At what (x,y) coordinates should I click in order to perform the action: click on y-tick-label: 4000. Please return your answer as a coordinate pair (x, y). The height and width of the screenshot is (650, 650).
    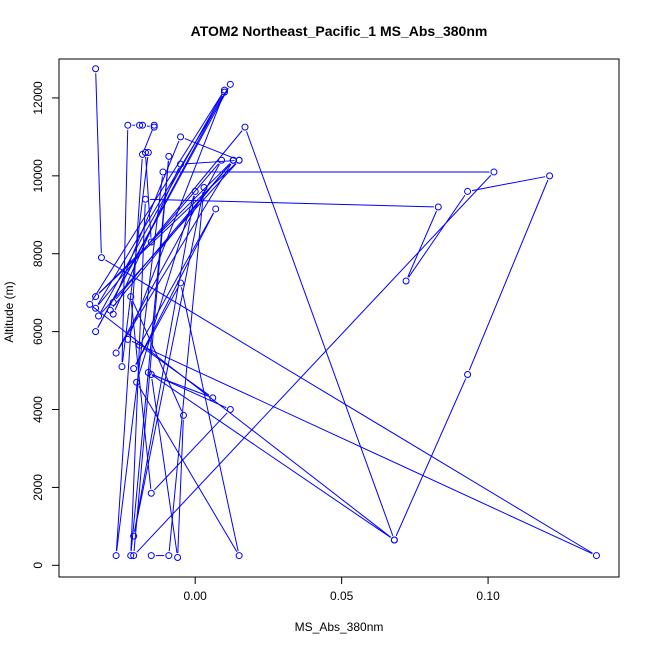
    Looking at the image, I should click on (38, 409).